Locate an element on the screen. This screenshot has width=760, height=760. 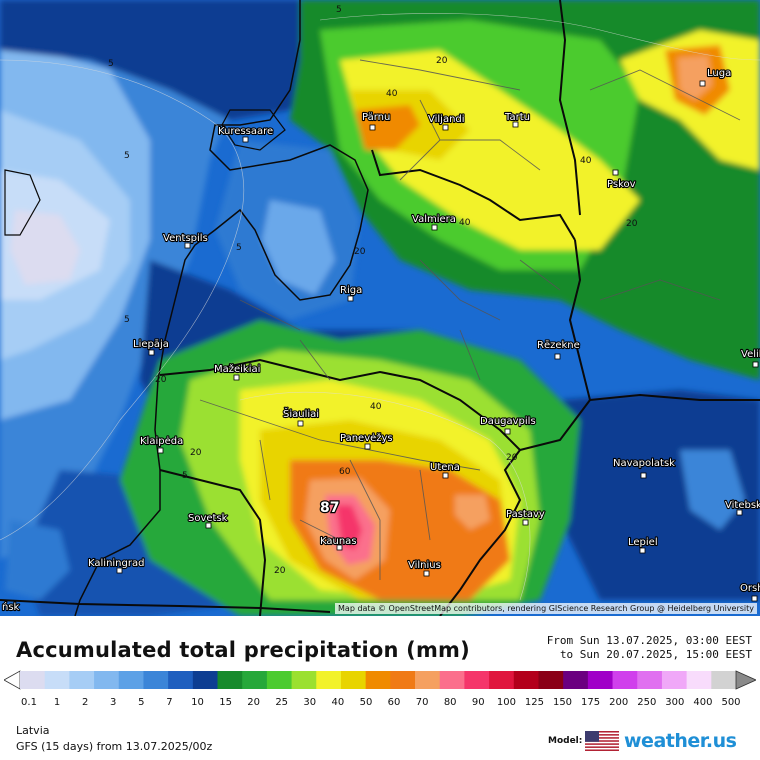
contour-label: 40 is located at coordinates (392, 94).